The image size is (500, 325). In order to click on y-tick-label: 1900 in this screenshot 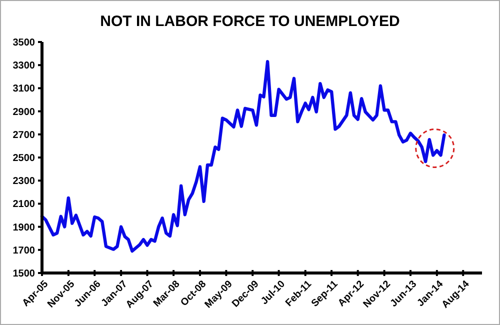, I will do `click(24, 228)`.